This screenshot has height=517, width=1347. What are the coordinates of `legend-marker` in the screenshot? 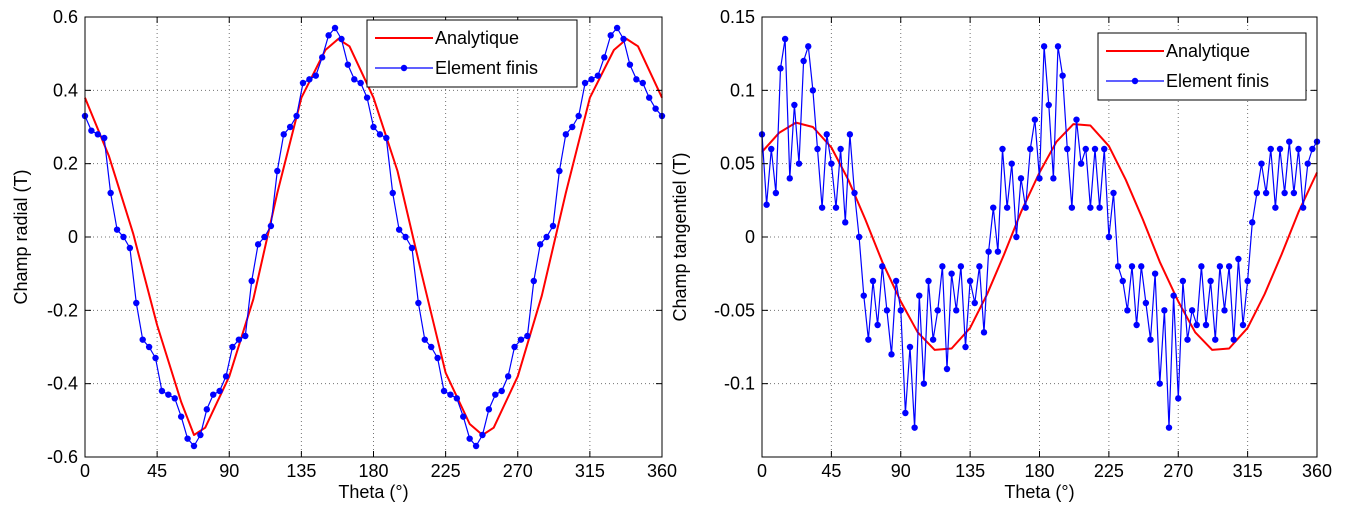 It's located at (404, 68).